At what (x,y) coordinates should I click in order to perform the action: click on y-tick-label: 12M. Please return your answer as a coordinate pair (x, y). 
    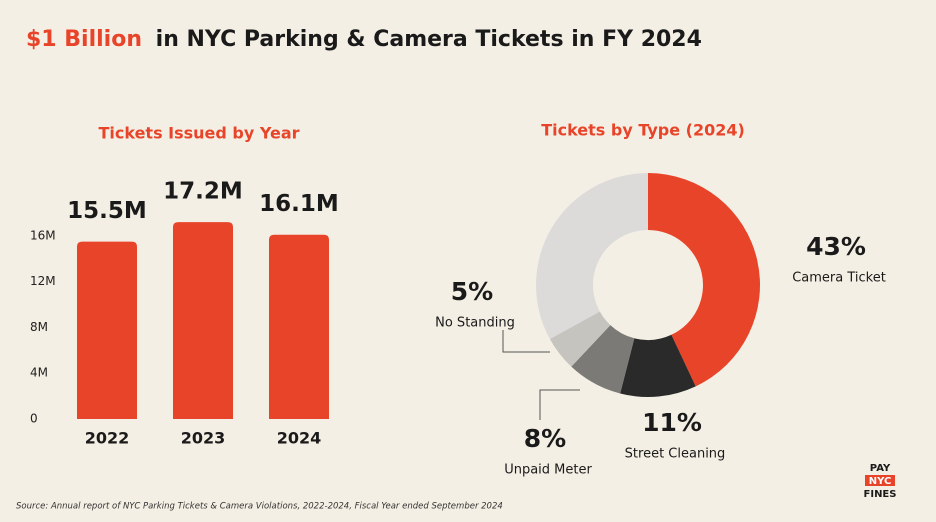
    Looking at the image, I should click on (43, 281).